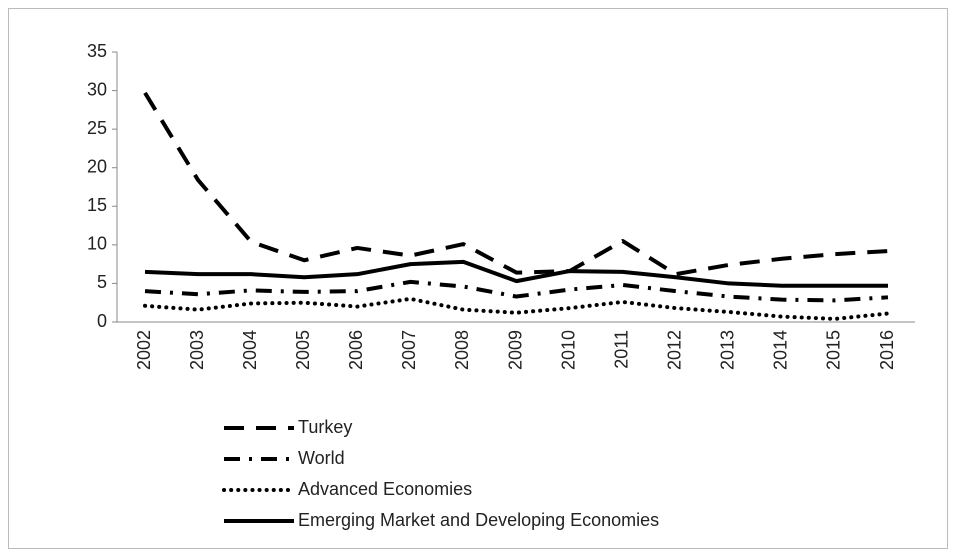 The height and width of the screenshot is (557, 956). I want to click on x-tick-label: 2009, so click(515, 350).